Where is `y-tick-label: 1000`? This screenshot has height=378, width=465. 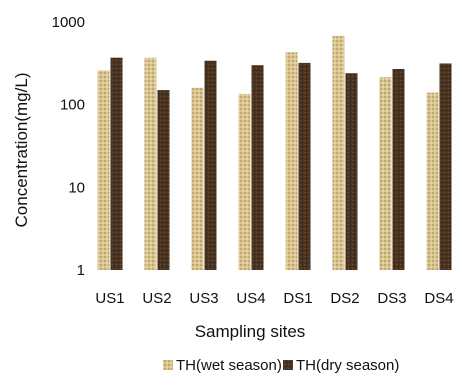 y-tick-label: 1000 is located at coordinates (68, 22).